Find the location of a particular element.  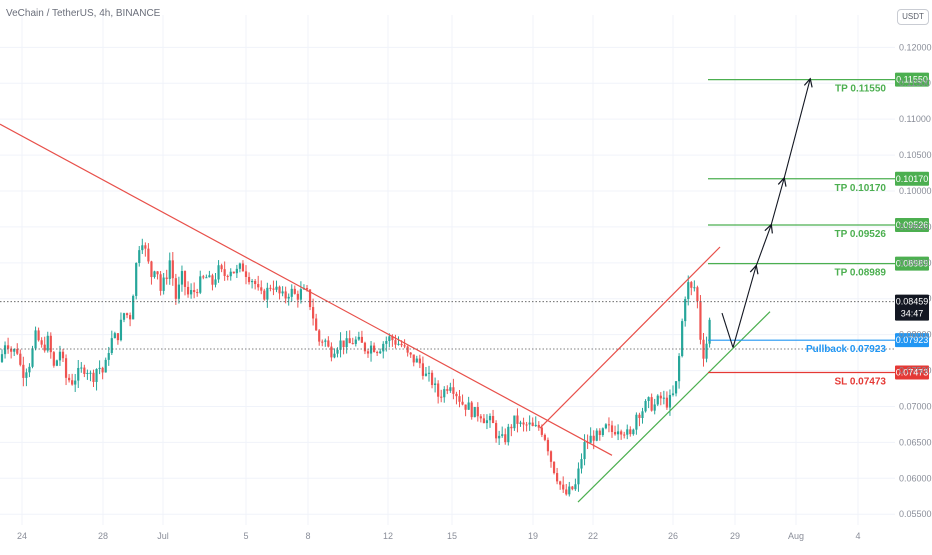

projection-arrows is located at coordinates (765, 214).